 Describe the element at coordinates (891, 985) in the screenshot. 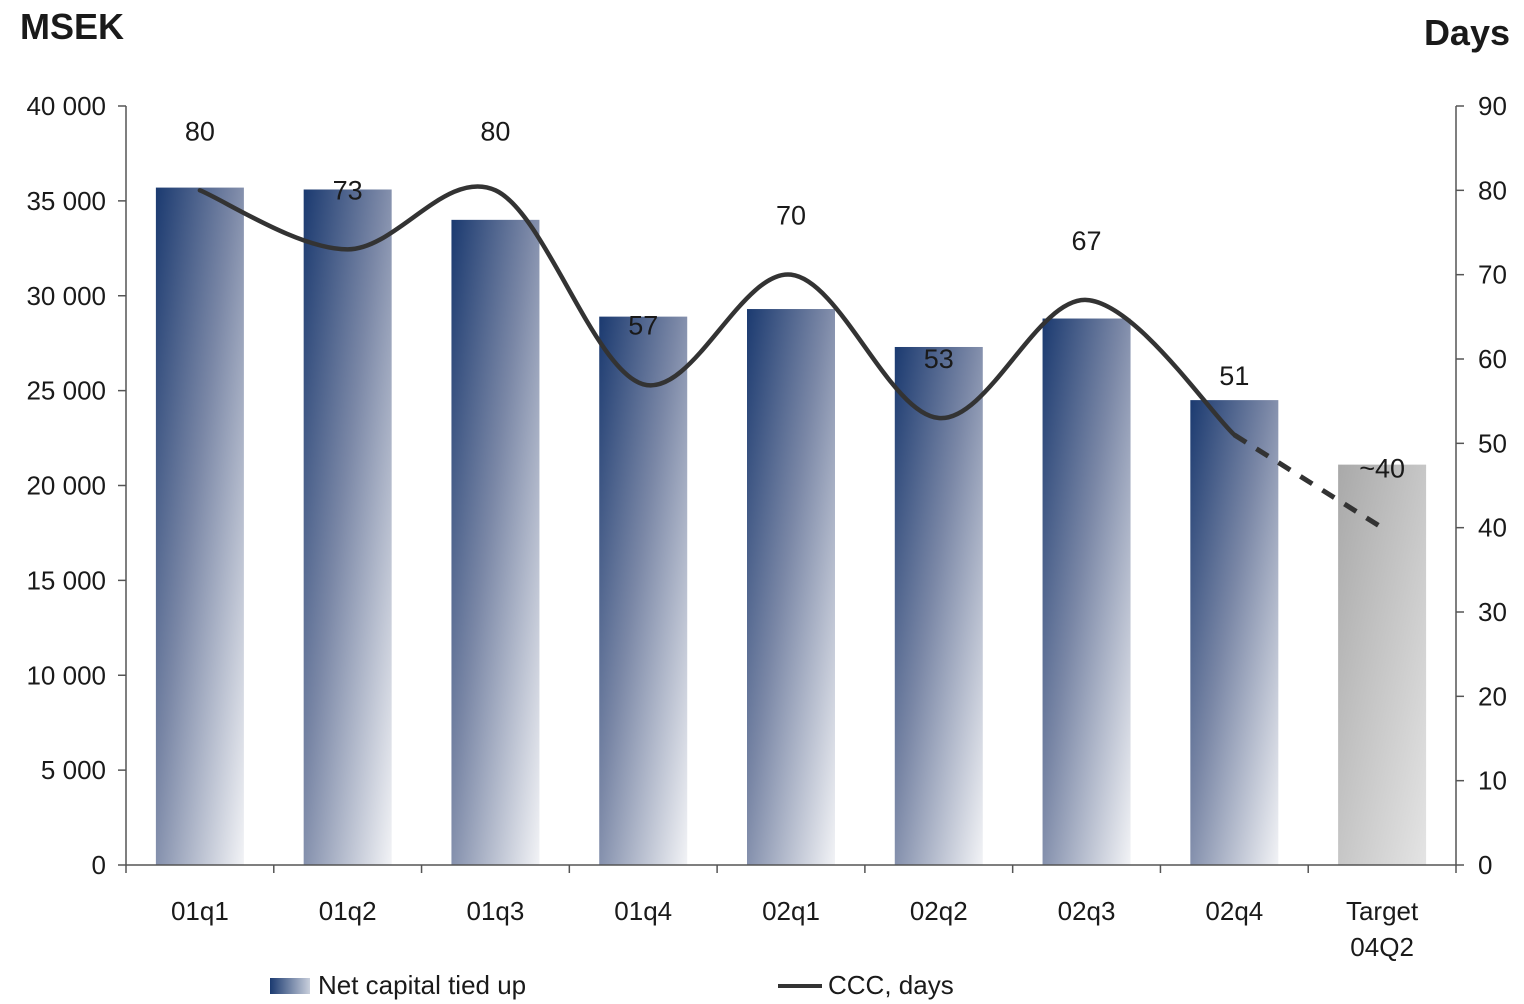

I see `legend-line-label: CCC, days` at that location.